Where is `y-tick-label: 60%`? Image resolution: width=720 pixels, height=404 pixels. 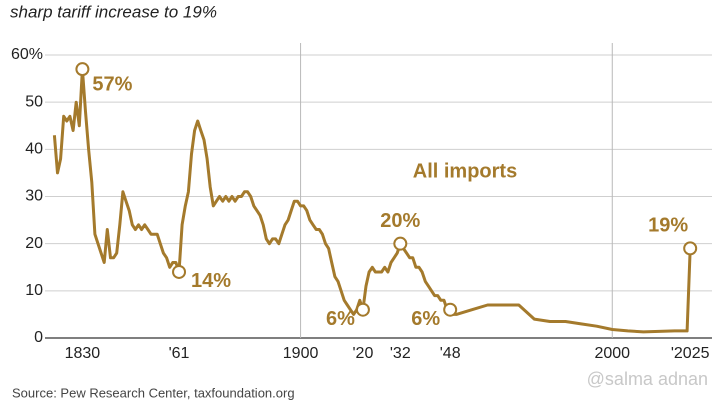
y-tick-label: 60% is located at coordinates (27, 54).